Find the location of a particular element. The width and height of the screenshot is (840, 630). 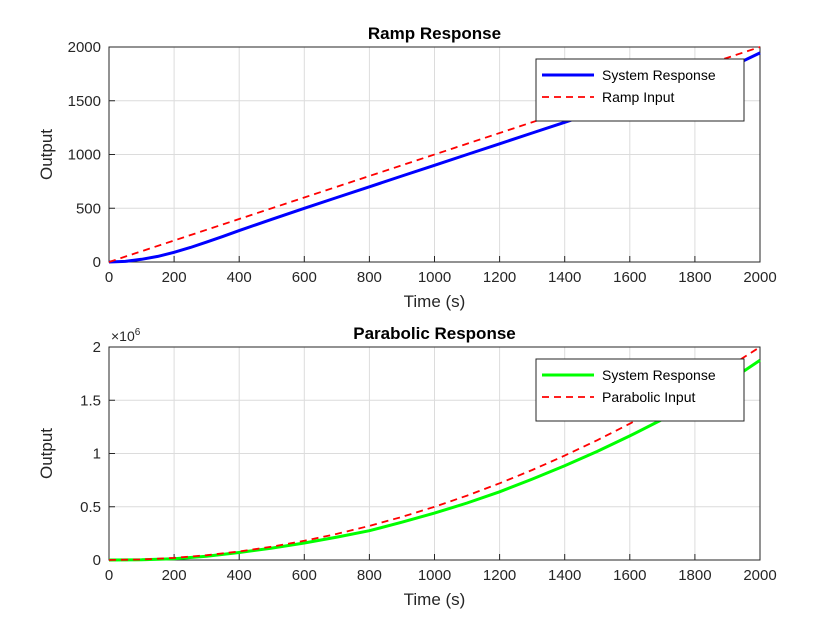

y-tick-label: 1500 is located at coordinates (84, 101).